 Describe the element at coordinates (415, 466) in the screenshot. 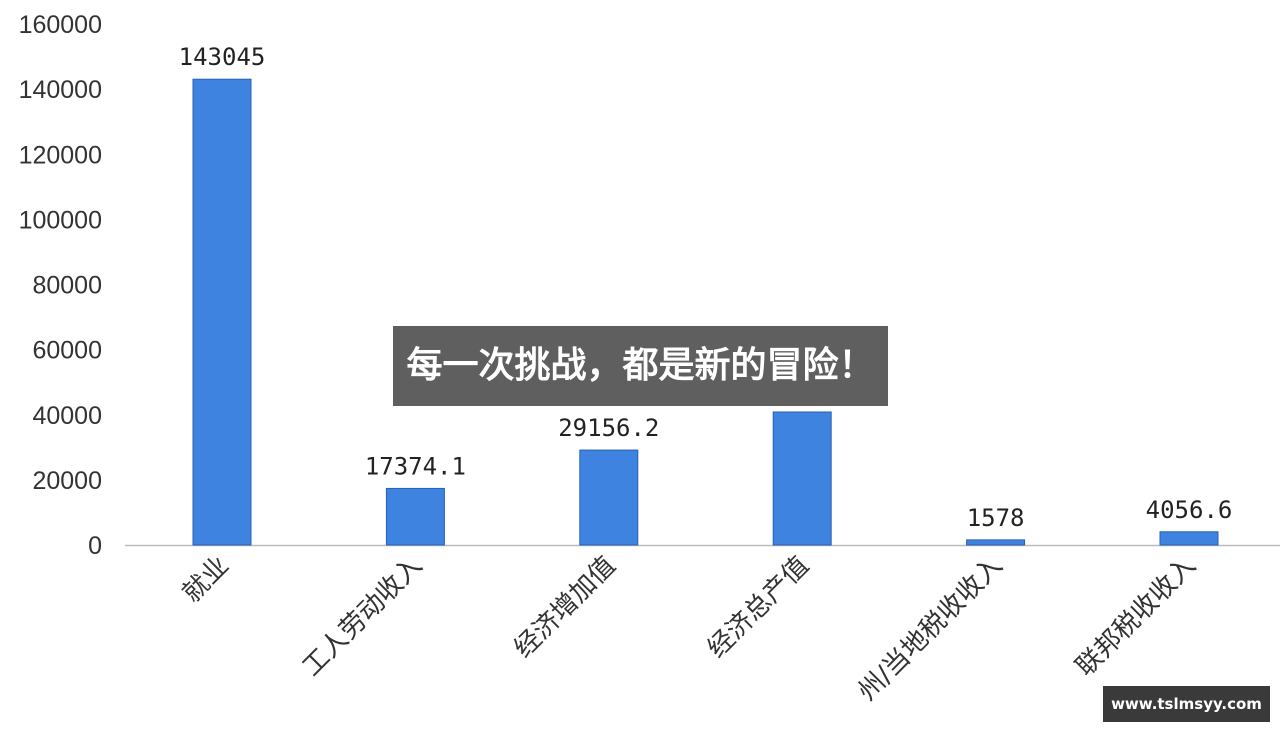

I see `data-label: 17374.1` at that location.